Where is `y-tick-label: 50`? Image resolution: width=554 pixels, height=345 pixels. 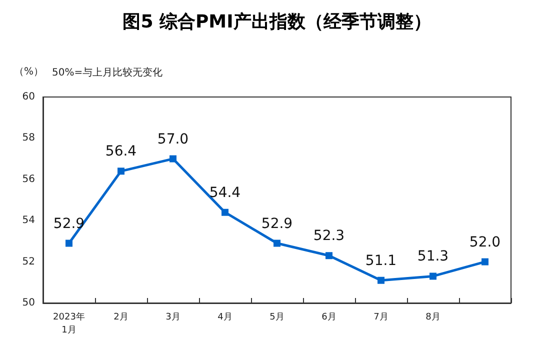 y-tick-label: 50 is located at coordinates (28, 303).